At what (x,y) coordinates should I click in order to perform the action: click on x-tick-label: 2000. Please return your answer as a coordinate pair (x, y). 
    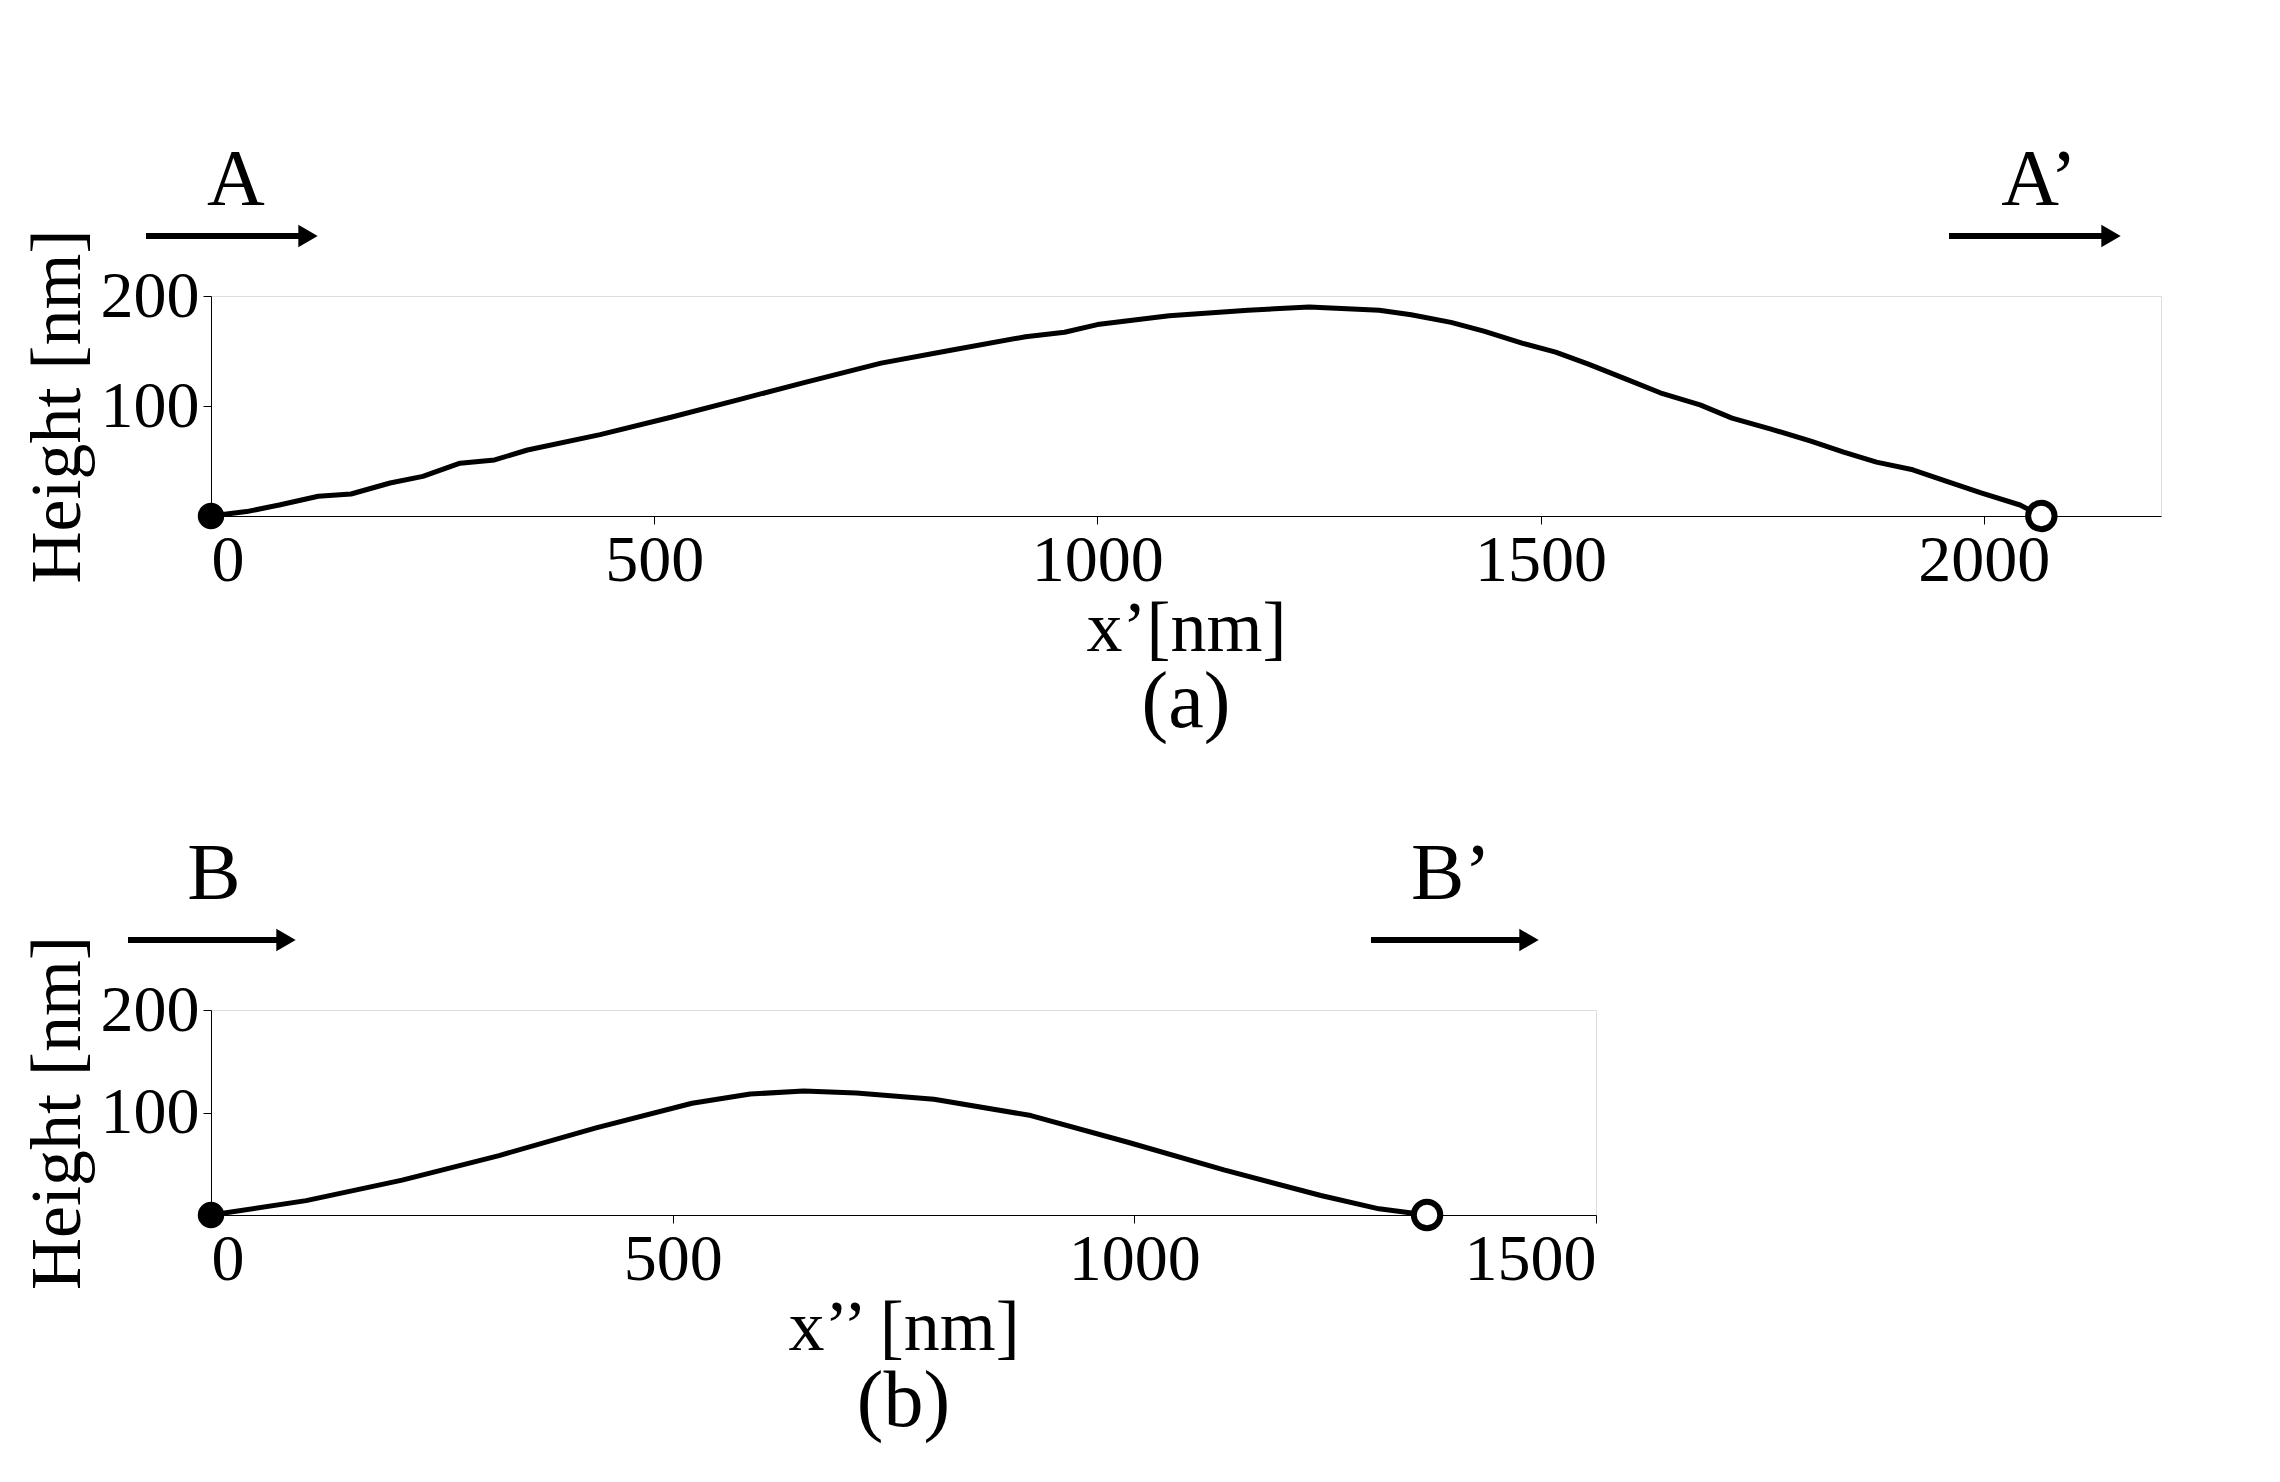
    Looking at the image, I should click on (1984, 558).